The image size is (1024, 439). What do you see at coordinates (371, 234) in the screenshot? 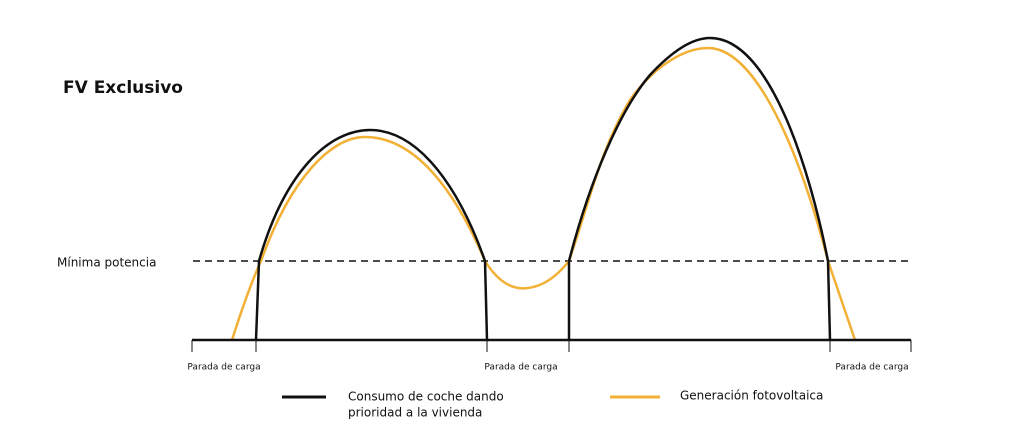
I see `consumption-curve` at bounding box center [371, 234].